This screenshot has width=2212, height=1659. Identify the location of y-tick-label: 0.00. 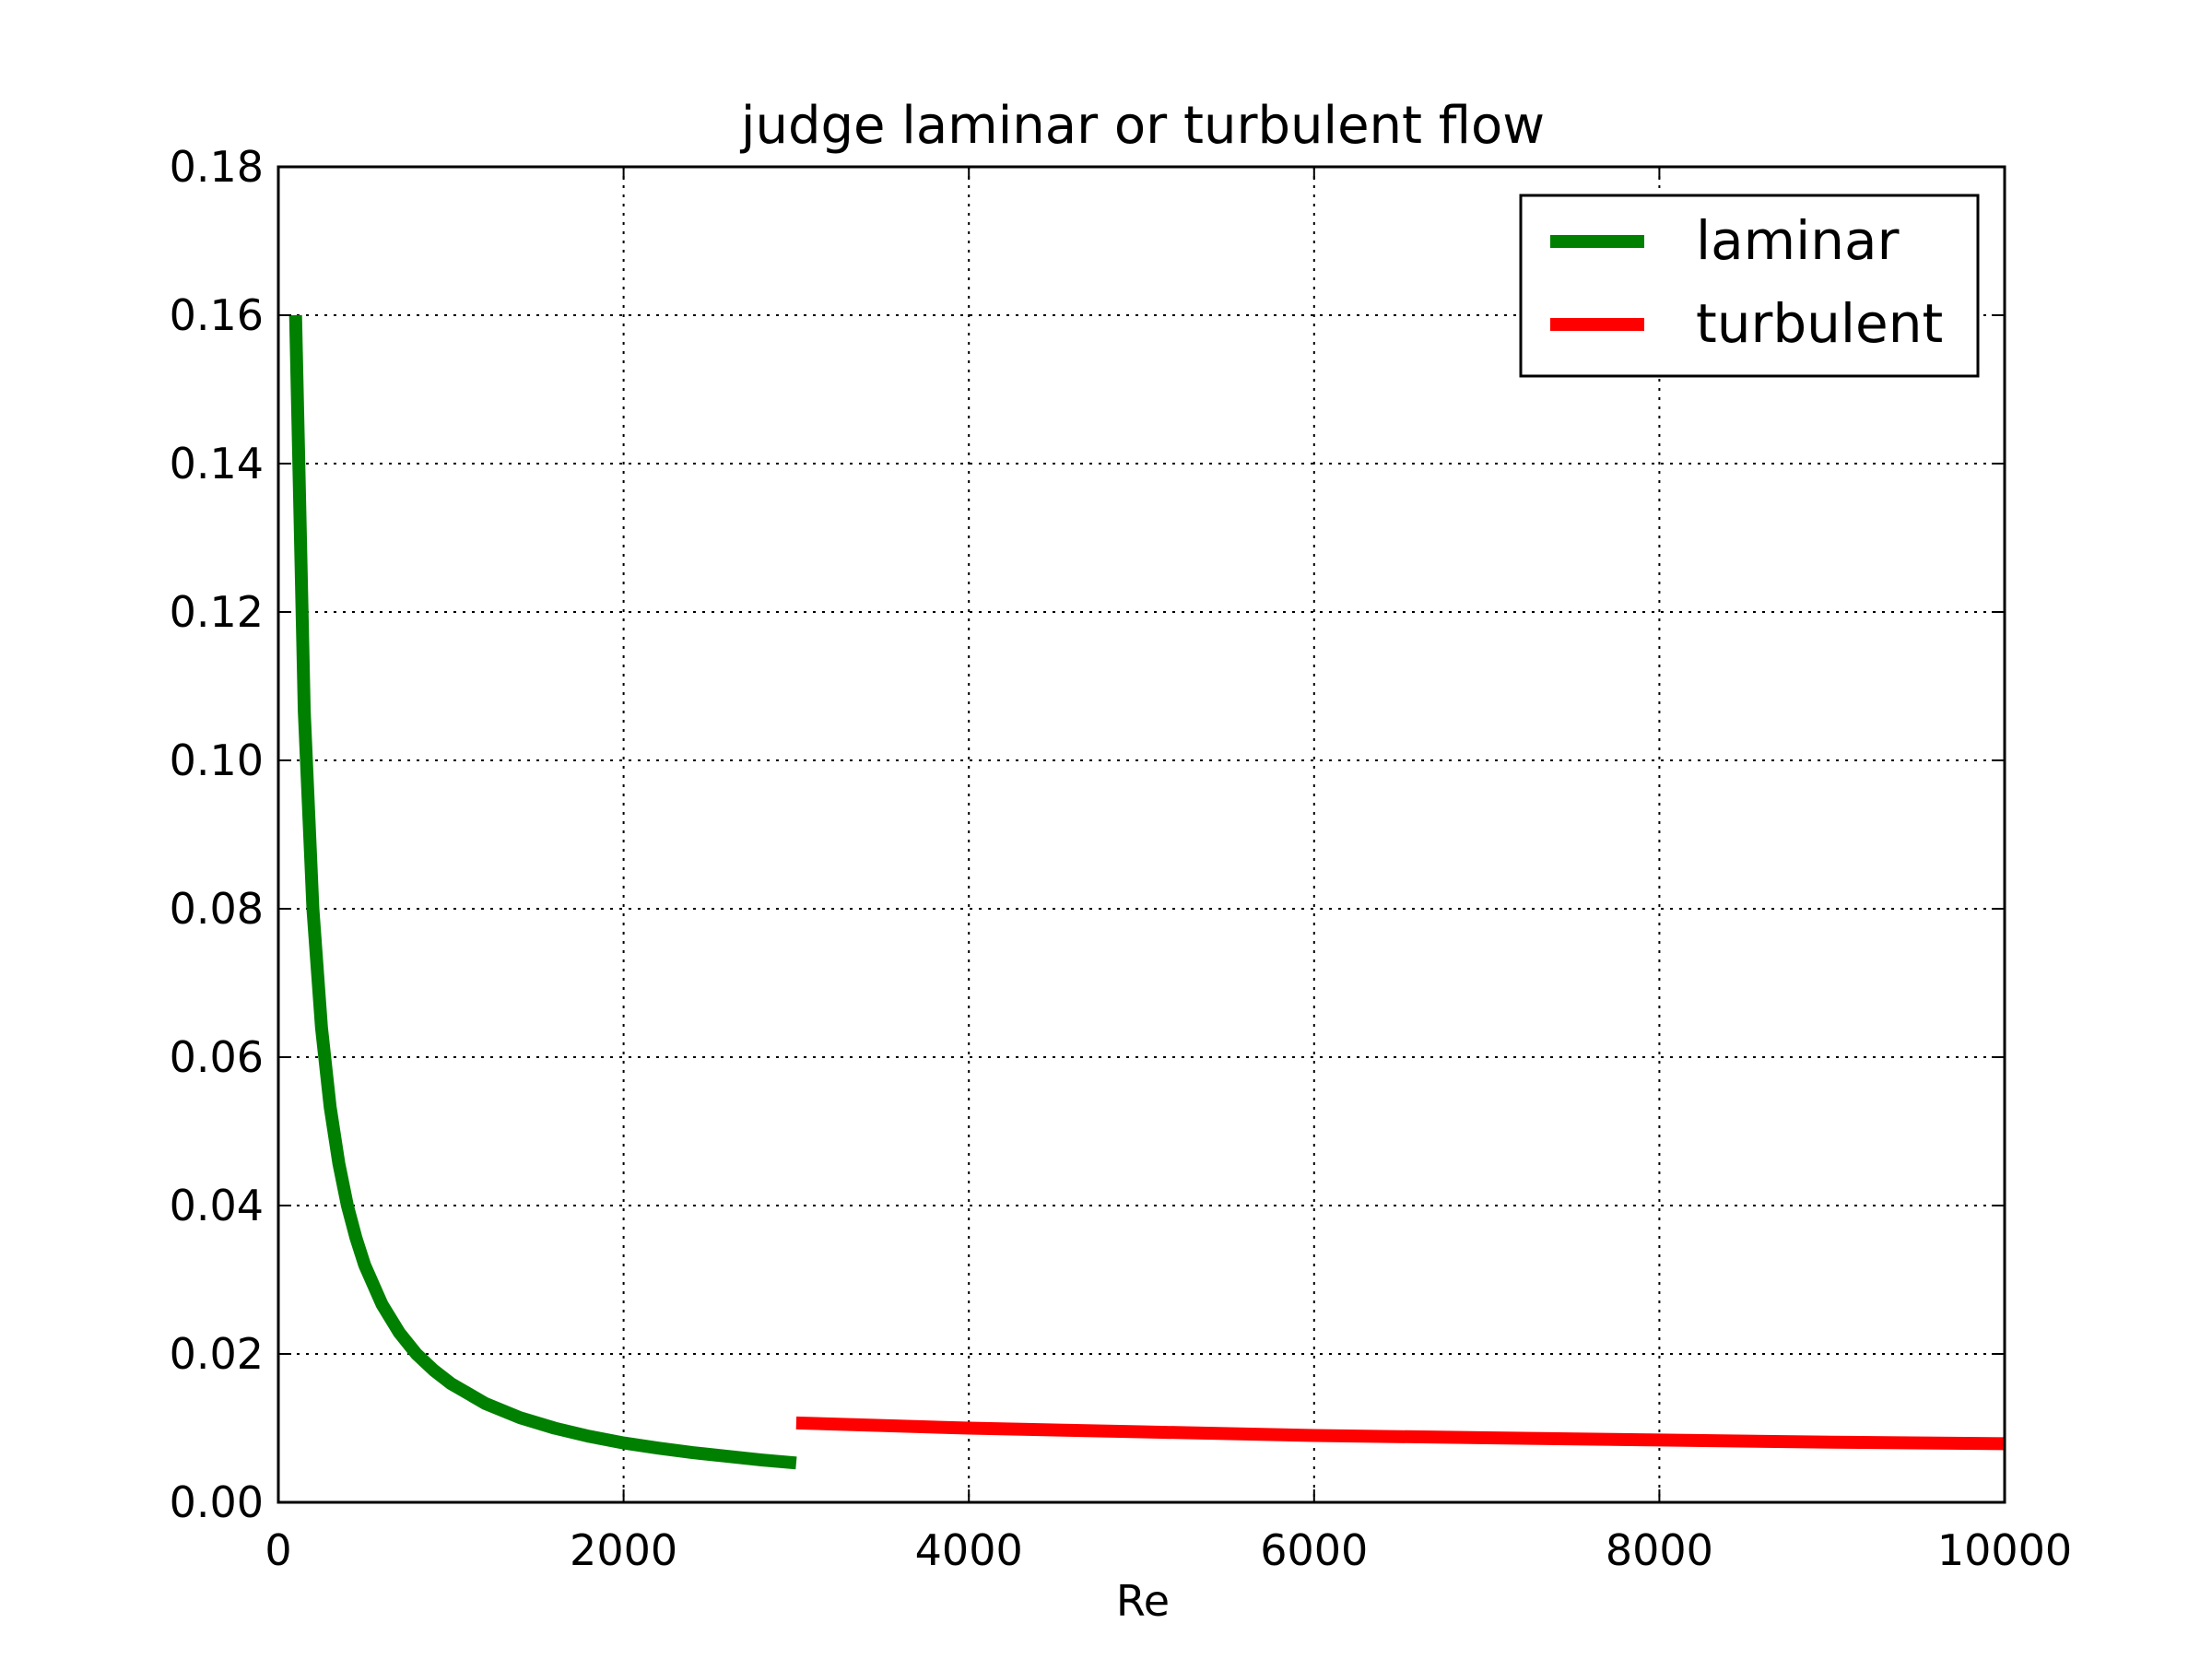
(217, 1502).